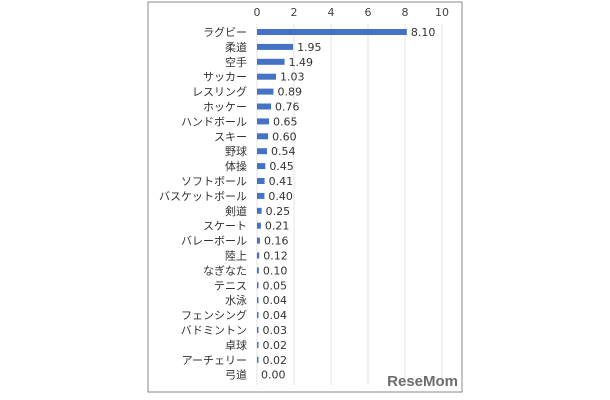 The width and height of the screenshot is (610, 400). Describe the element at coordinates (289, 92) in the screenshot. I see `data-label: 0.89` at that location.